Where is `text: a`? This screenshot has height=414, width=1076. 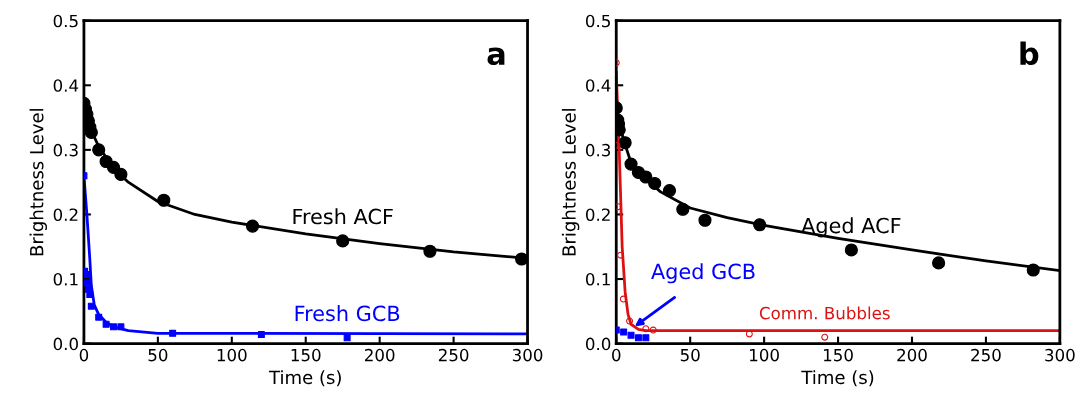 text: a is located at coordinates (496, 56).